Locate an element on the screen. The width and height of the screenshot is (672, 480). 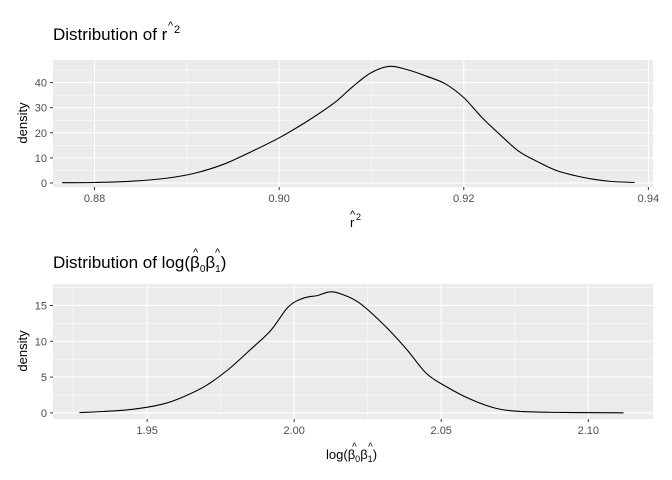
y-tick-label: 20 is located at coordinates (41, 134).